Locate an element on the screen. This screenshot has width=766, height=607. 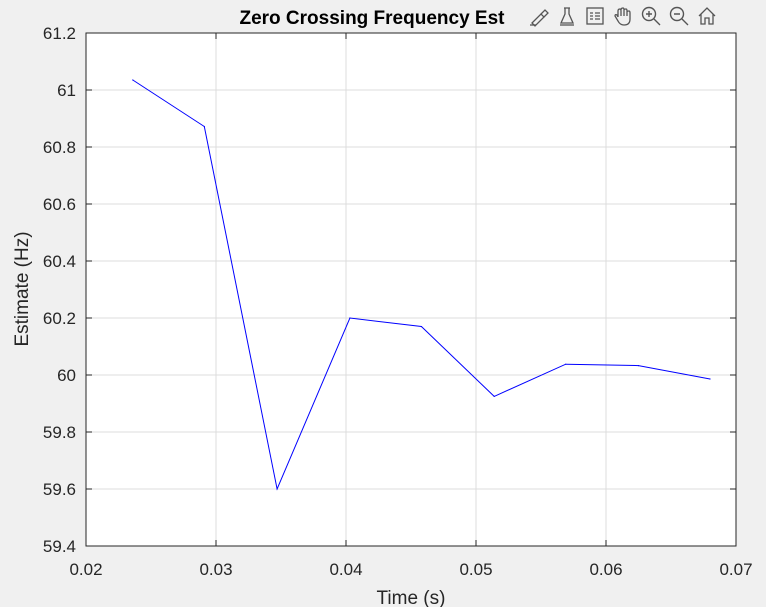
x-tick-label: 0.07 is located at coordinates (735, 569).